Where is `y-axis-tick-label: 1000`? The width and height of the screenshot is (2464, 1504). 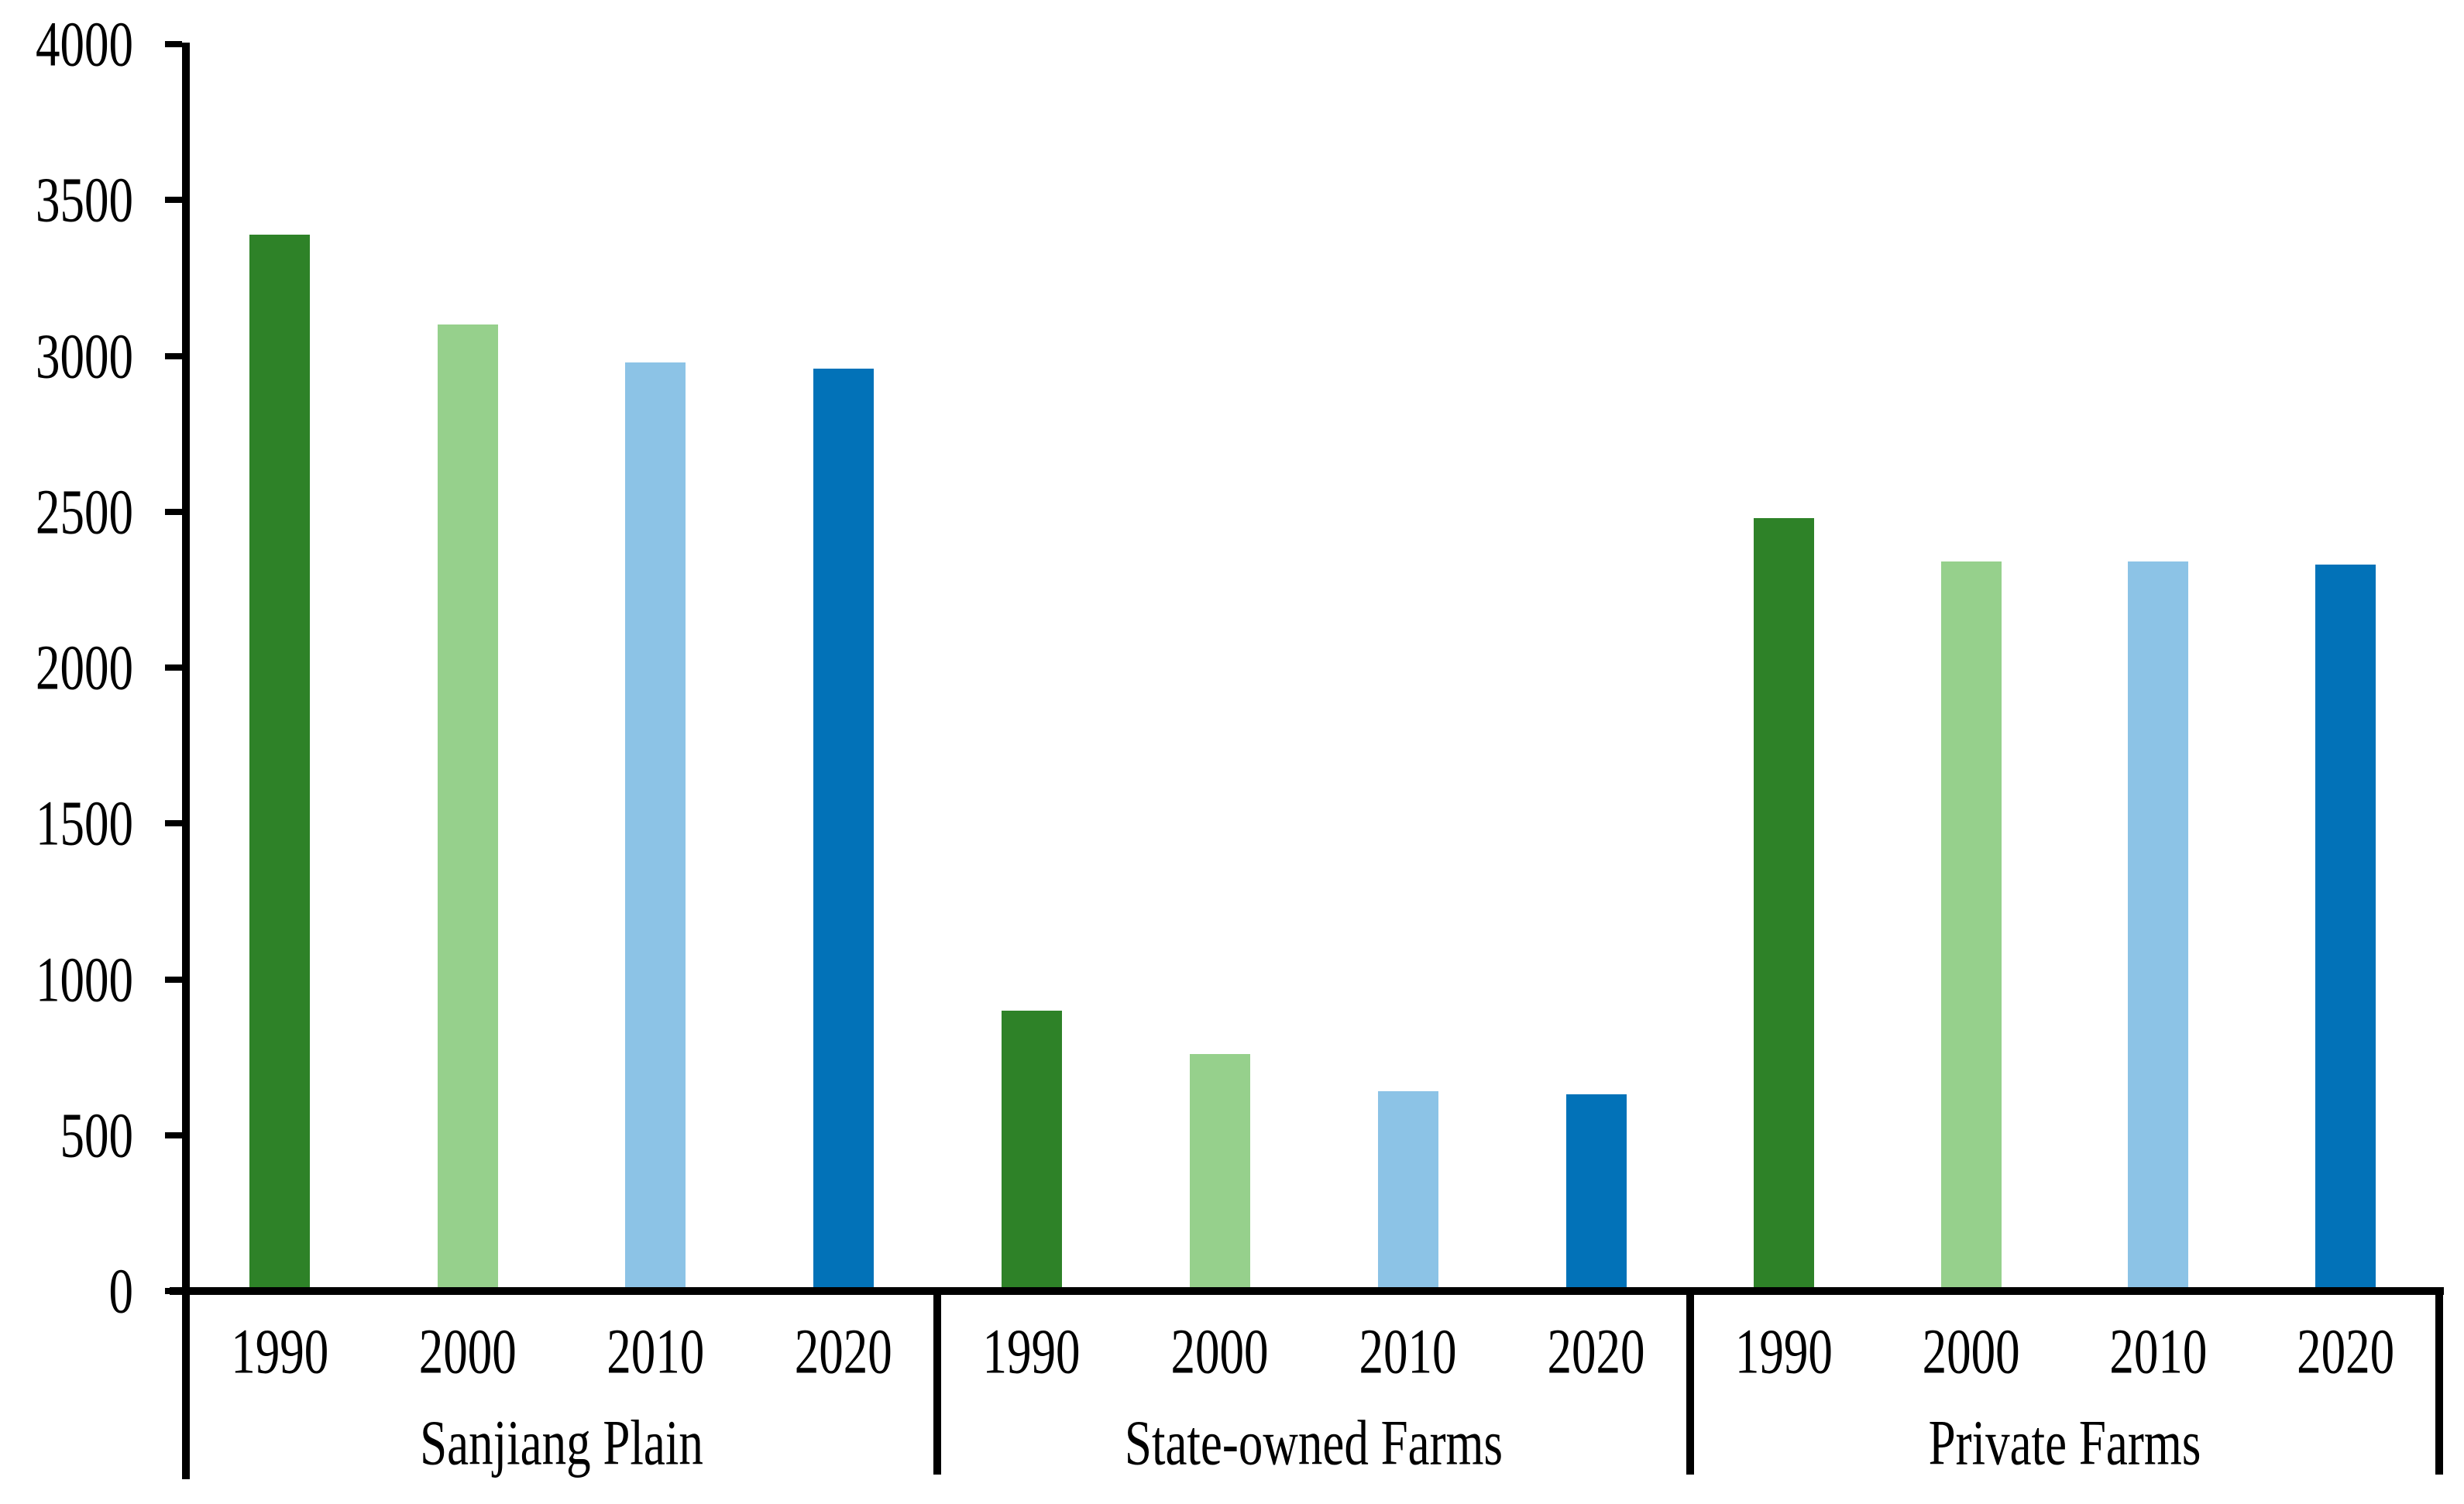 y-axis-tick-label: 1000 is located at coordinates (84, 979).